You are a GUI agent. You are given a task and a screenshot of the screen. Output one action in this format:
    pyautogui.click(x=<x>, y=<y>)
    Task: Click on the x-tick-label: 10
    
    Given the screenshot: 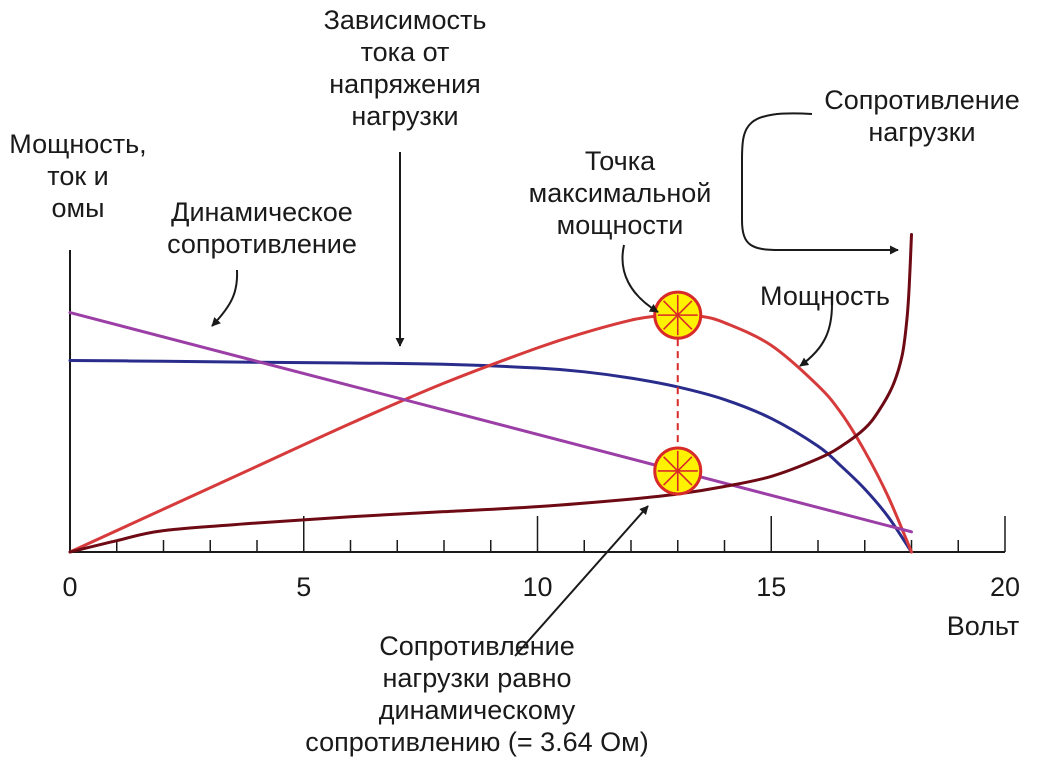 What is the action you would take?
    pyautogui.click(x=537, y=587)
    